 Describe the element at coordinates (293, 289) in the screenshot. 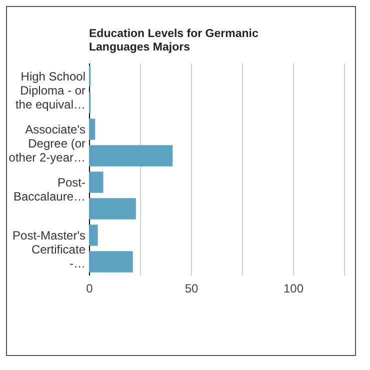

I see `x-tick-label: 100` at that location.